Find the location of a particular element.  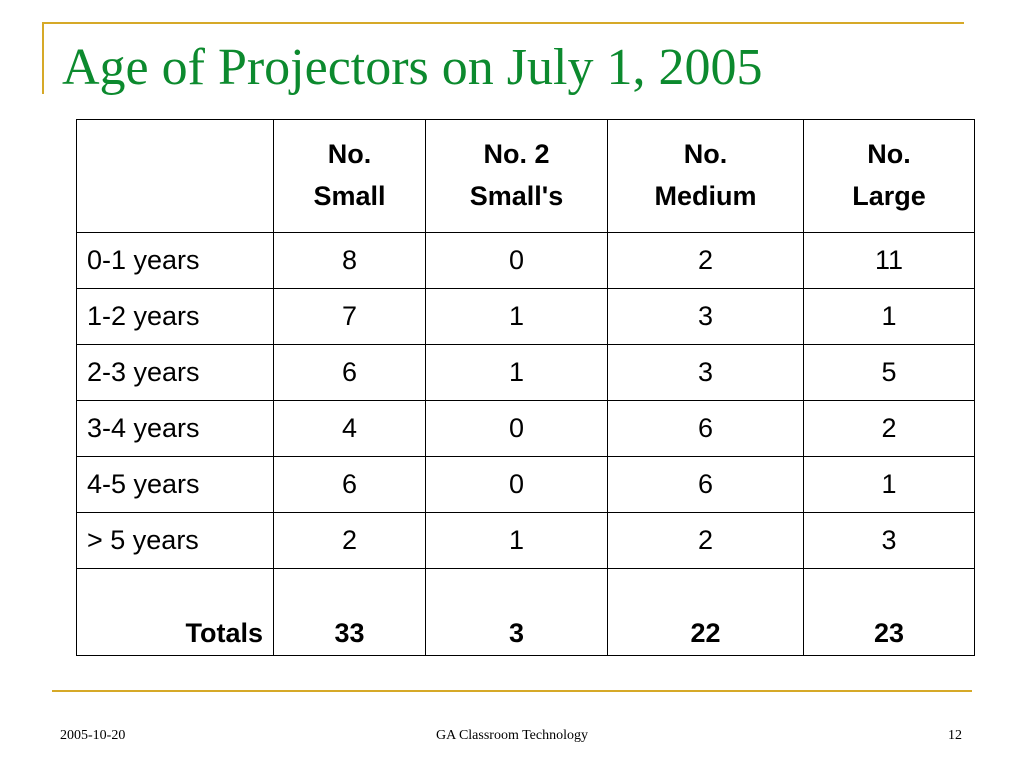

header-line: Large is located at coordinates (889, 196).